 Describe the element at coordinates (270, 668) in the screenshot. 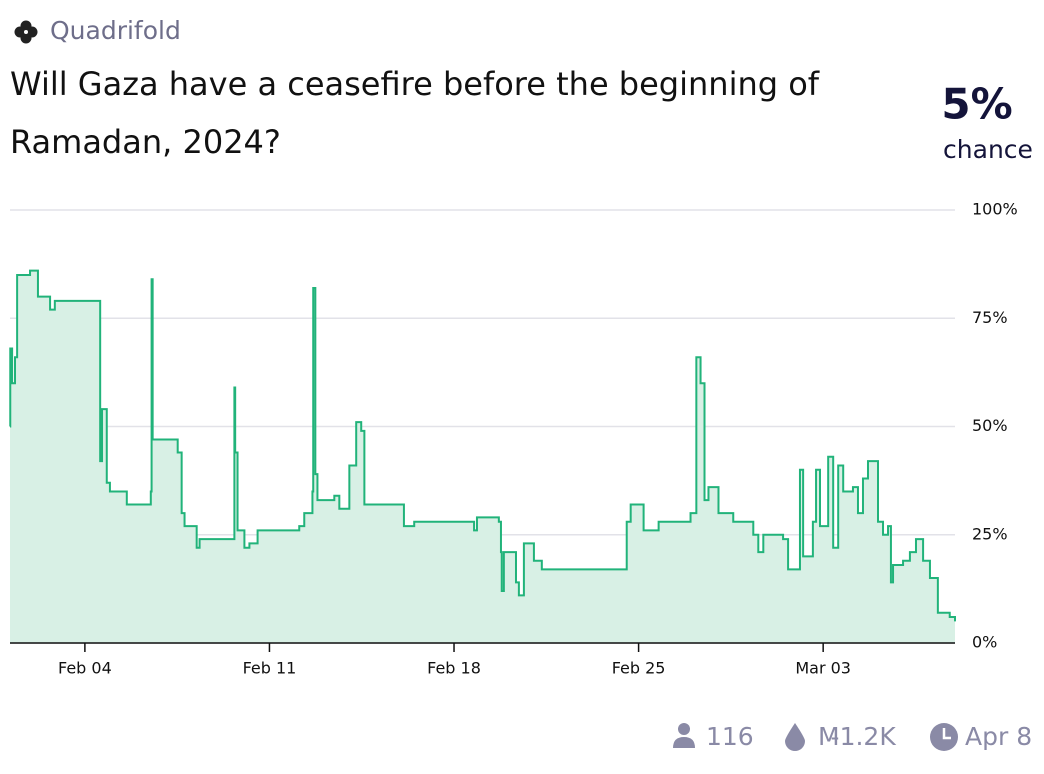

I see `x-tick-label: Feb 11` at that location.